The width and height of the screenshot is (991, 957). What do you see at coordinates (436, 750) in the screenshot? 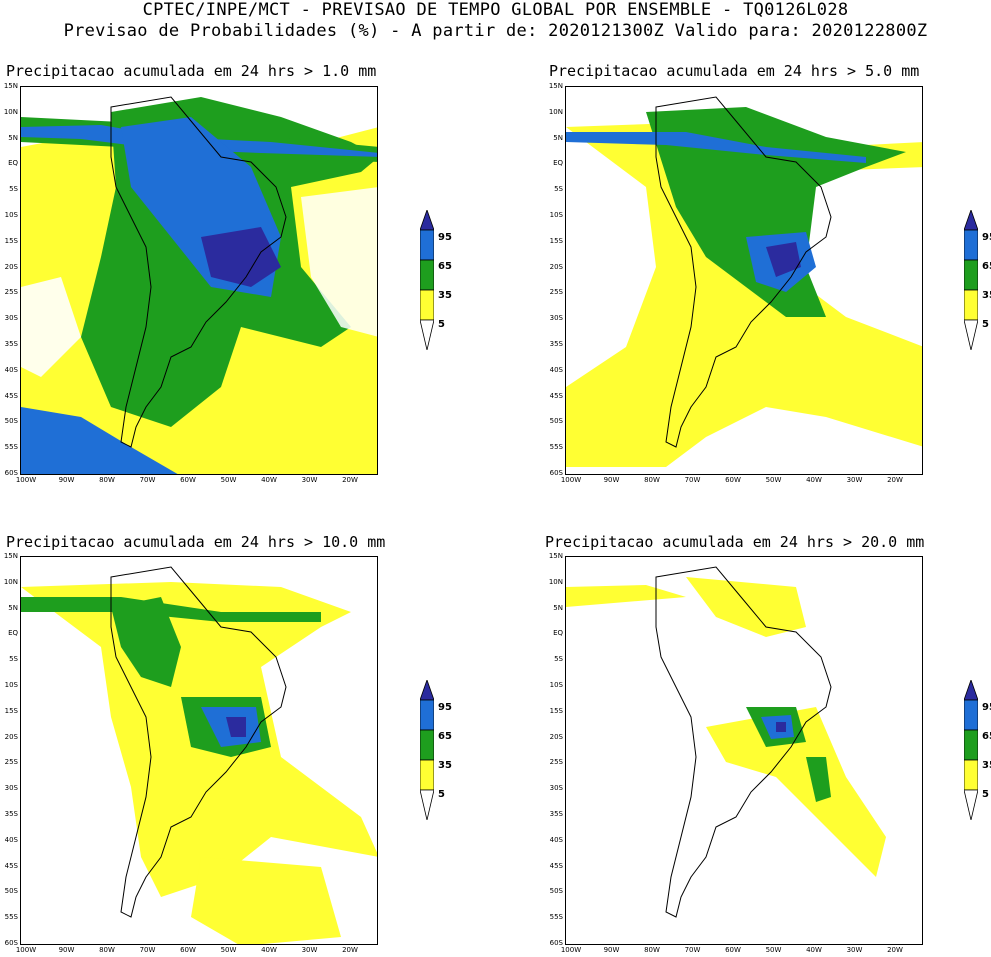
I see `colorbar-3: 95 65 35 5` at bounding box center [436, 750].